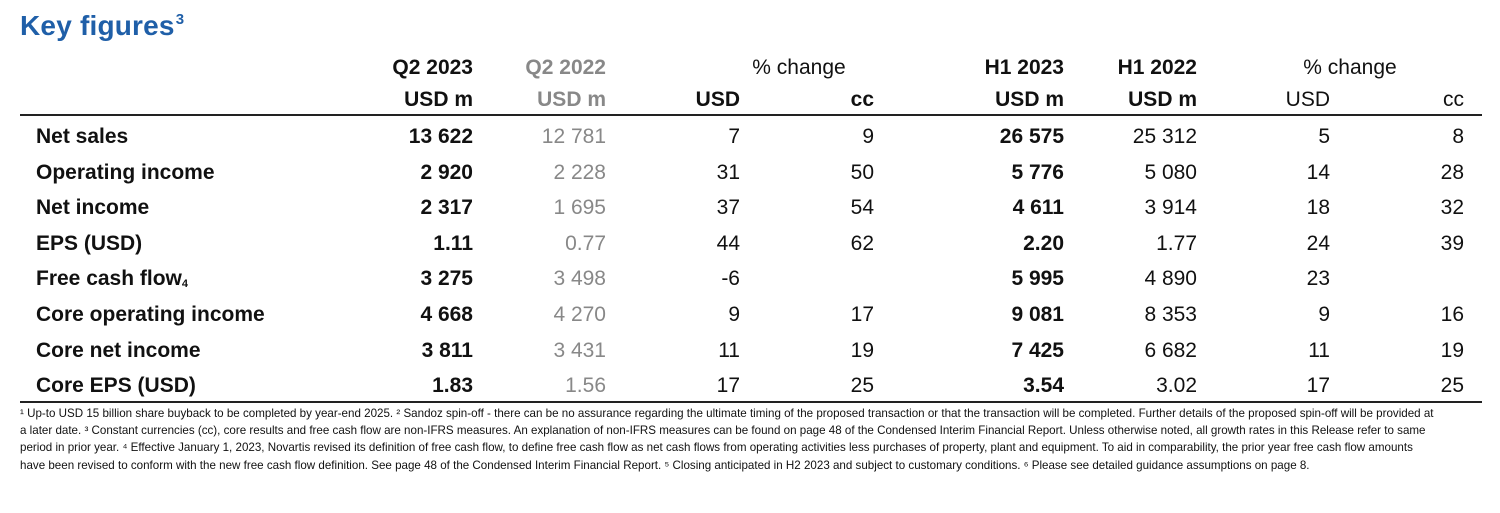  What do you see at coordinates (1318, 208) in the screenshot?
I see `cell-usd2: 18` at bounding box center [1318, 208].